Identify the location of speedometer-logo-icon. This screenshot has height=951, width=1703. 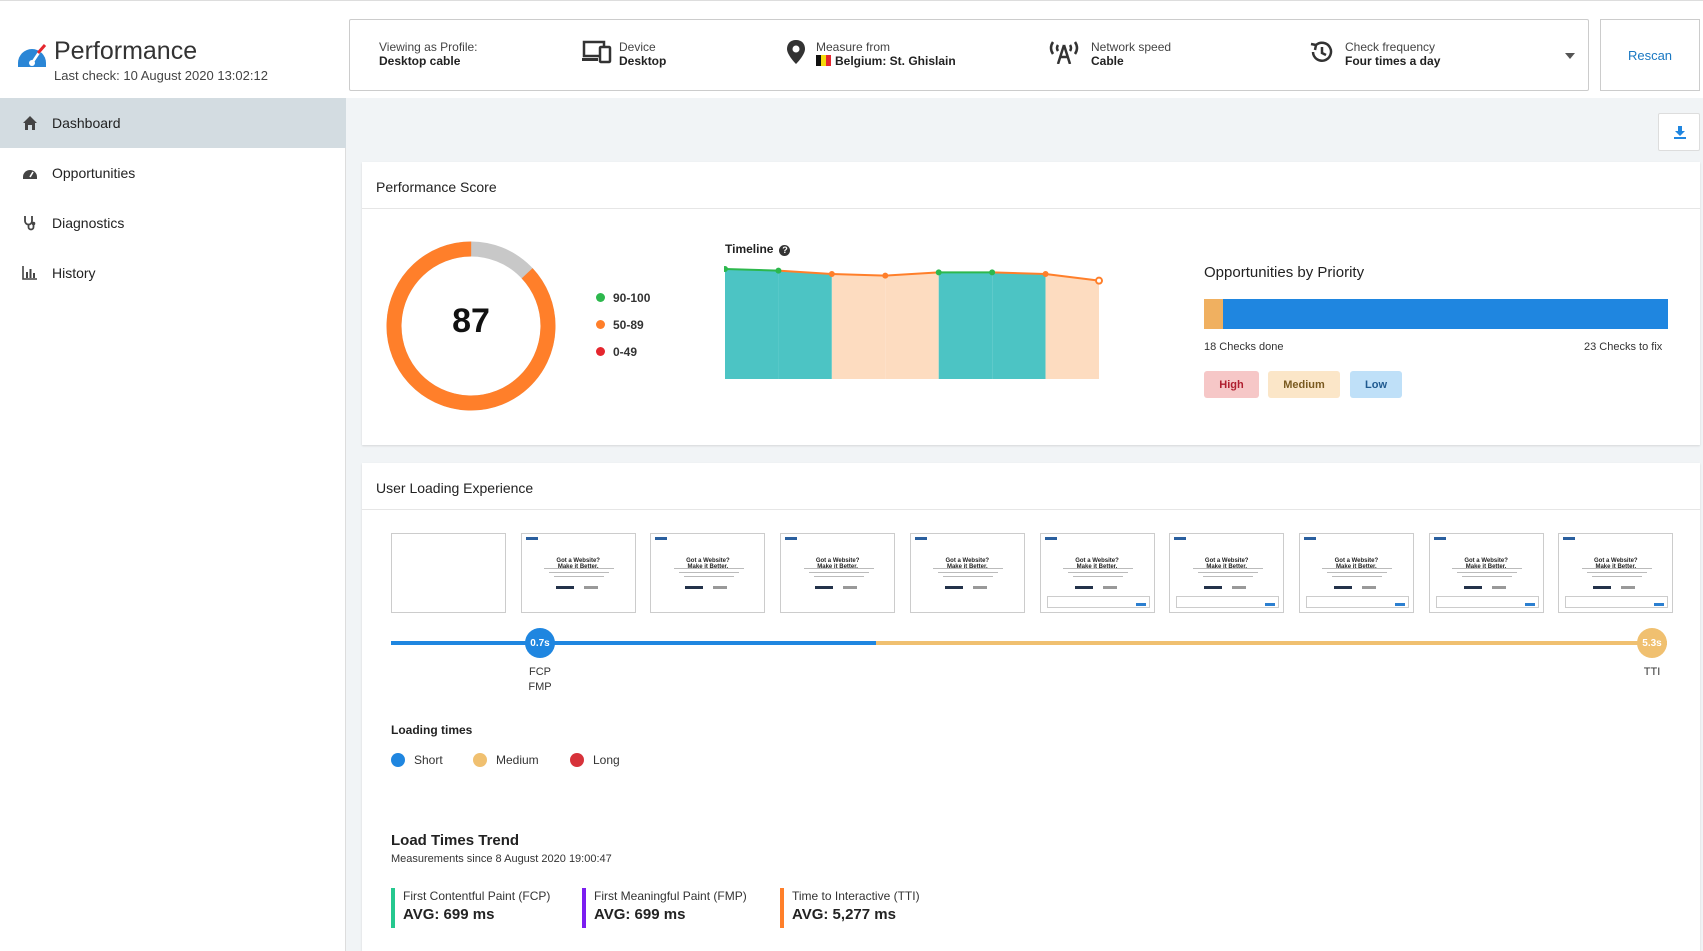
(32, 55).